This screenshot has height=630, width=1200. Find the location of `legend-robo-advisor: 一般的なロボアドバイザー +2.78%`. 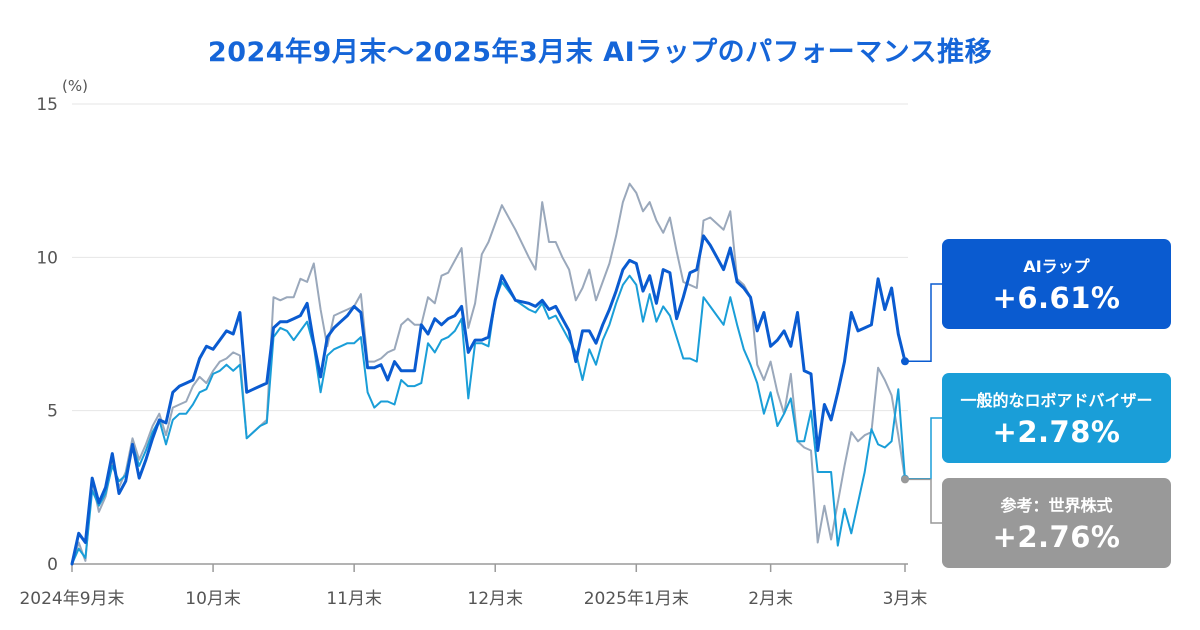

legend-robo-advisor: 一般的なロボアドバイザー +2.78% is located at coordinates (1056, 418).